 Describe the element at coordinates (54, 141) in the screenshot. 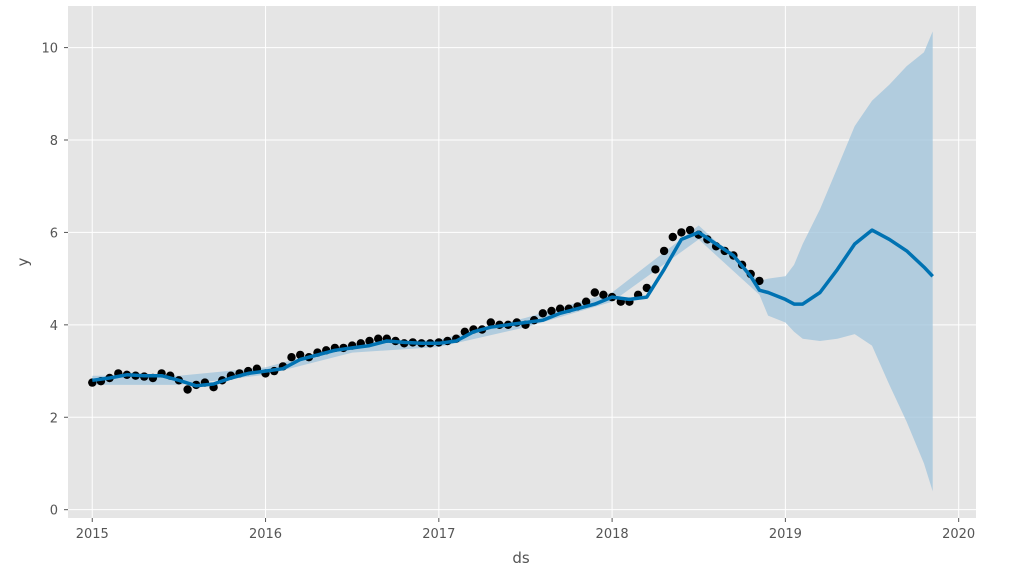

I see `y-tick-label: 8` at that location.